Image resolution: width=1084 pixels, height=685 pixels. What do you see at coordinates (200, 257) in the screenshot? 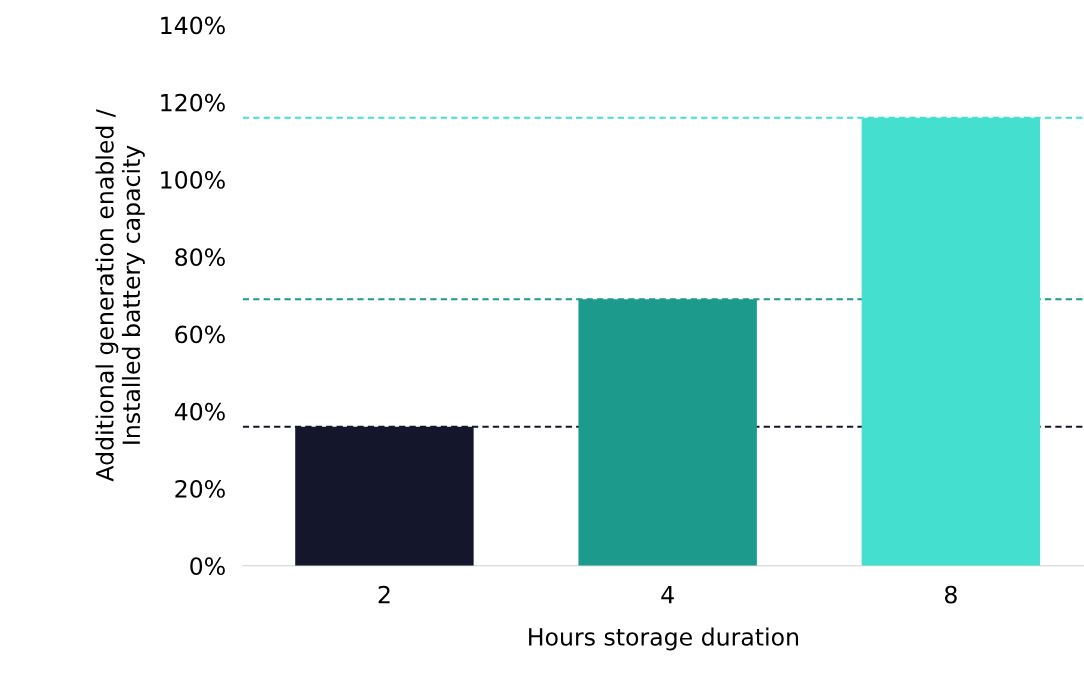
I see `y-tick-label: 80%` at bounding box center [200, 257].